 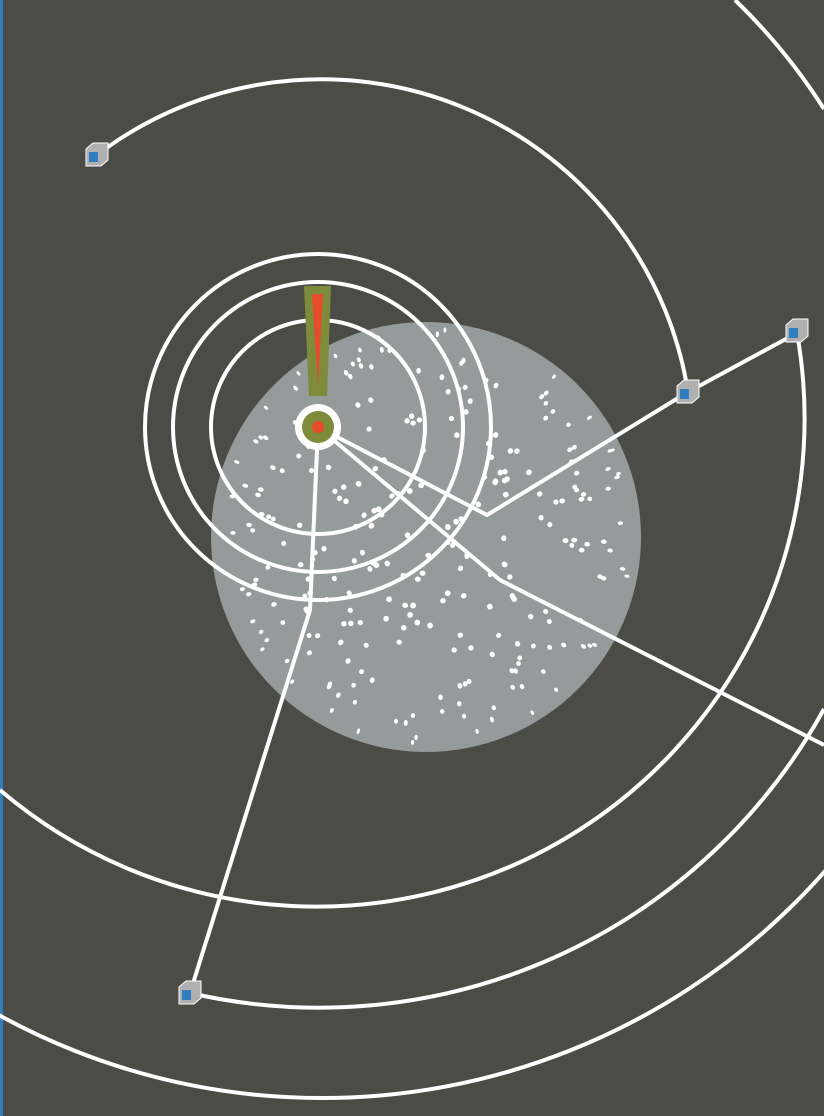 I want to click on ring, so click(x=318, y=427).